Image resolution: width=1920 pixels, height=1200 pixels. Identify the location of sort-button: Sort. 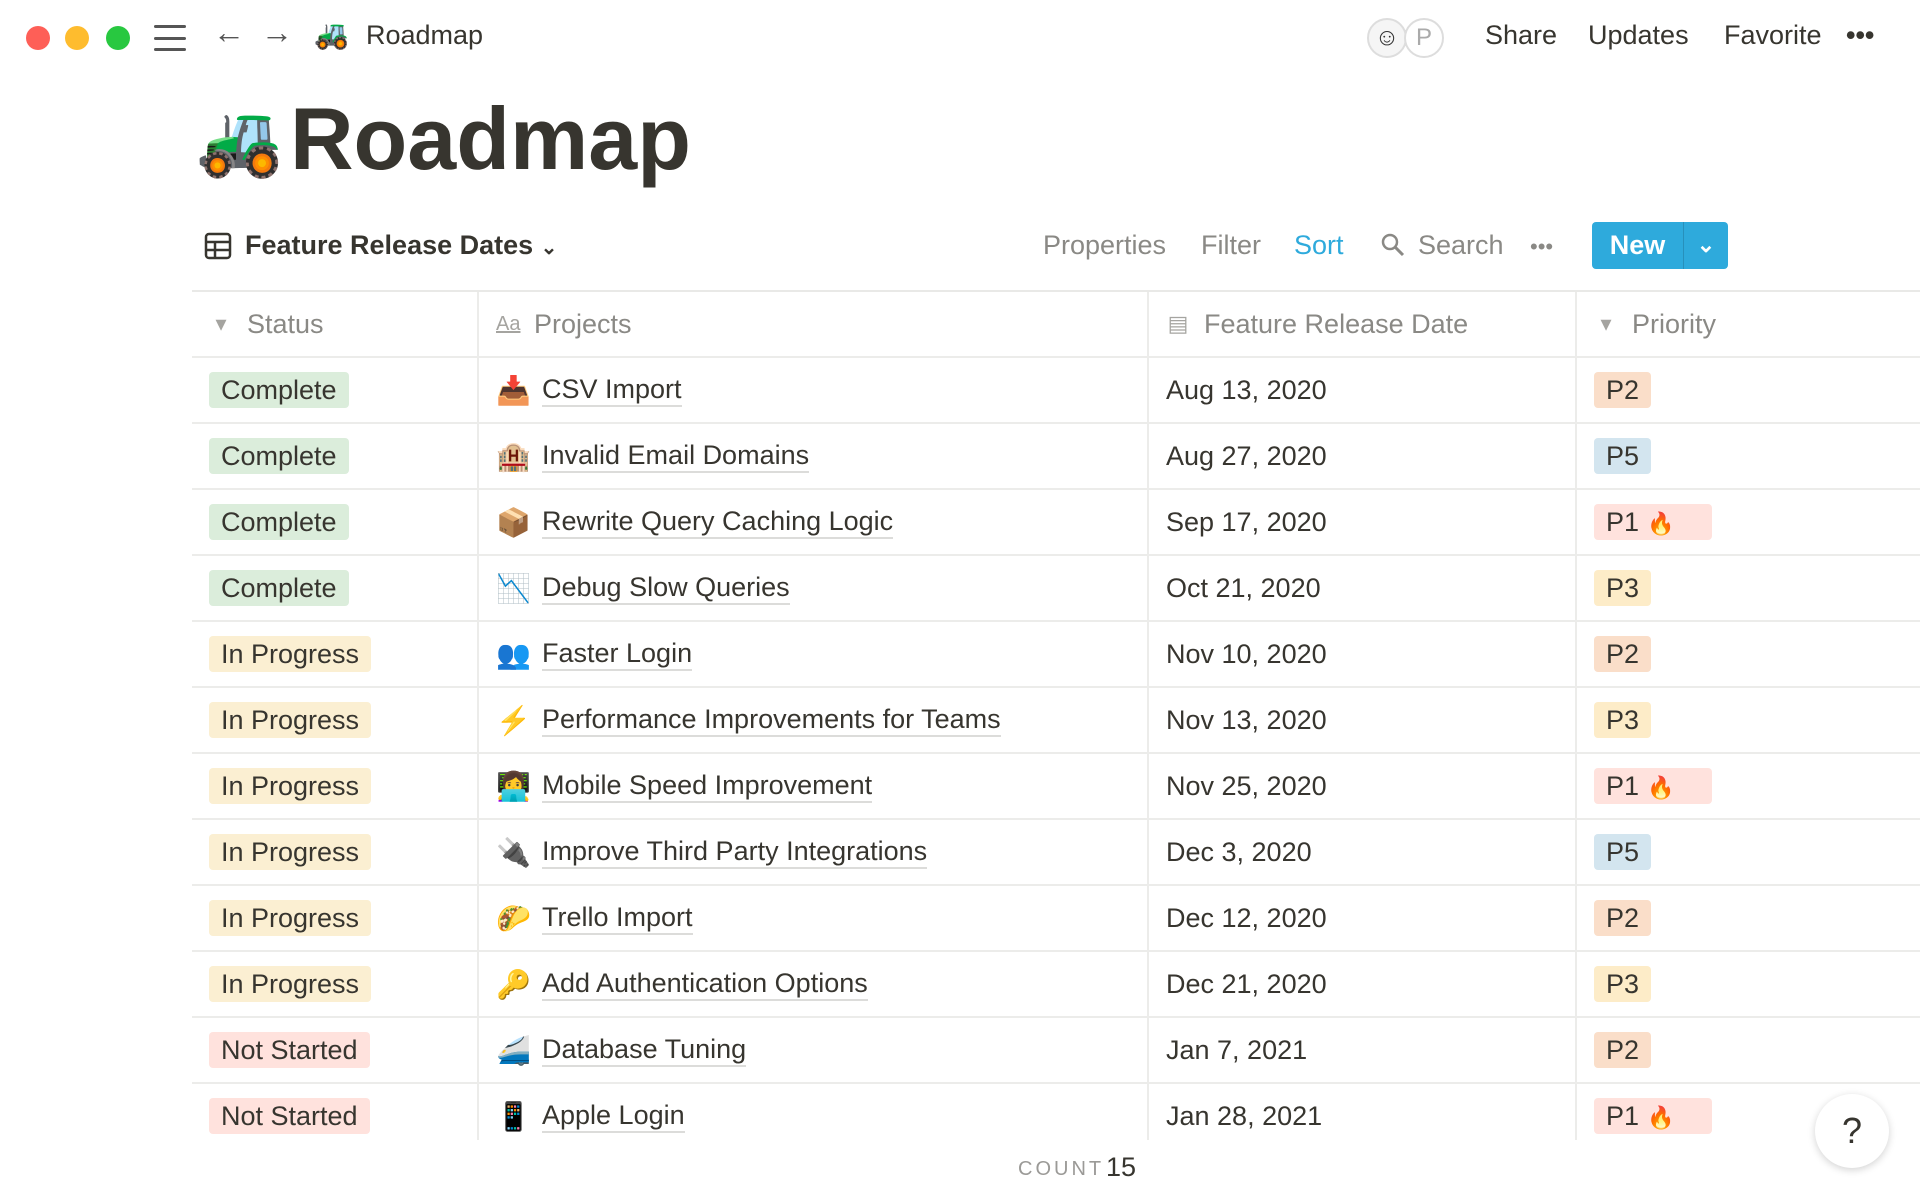
(1319, 245).